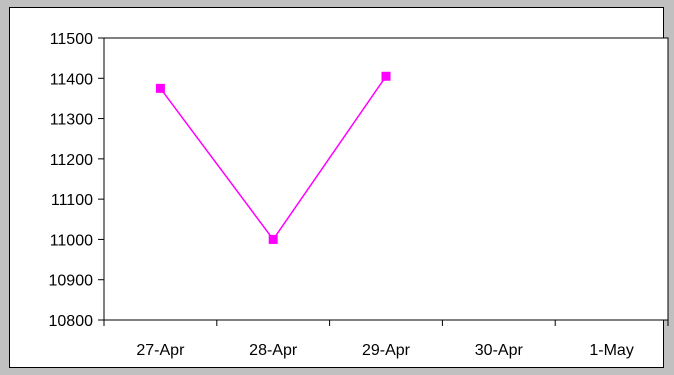 The width and height of the screenshot is (674, 375). I want to click on x-tick-label: 27-Apr, so click(160, 350).